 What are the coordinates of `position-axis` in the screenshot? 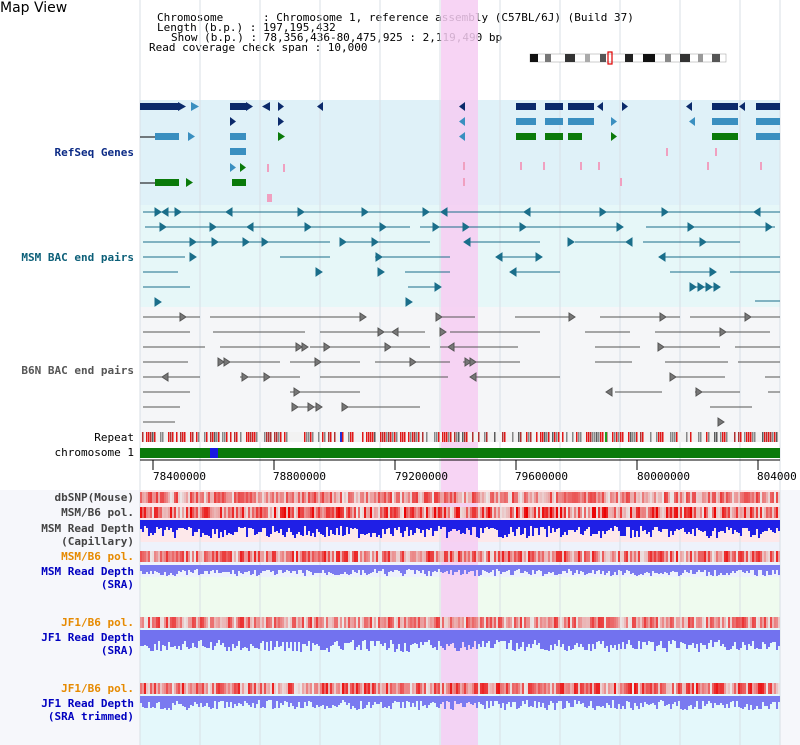 It's located at (460, 464).